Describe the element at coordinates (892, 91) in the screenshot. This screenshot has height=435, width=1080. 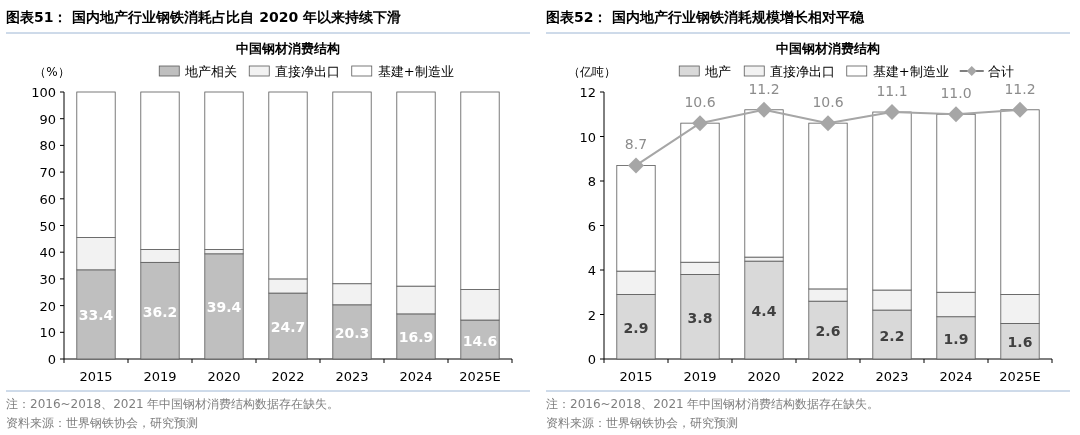
I see `data-label: 11.1` at that location.